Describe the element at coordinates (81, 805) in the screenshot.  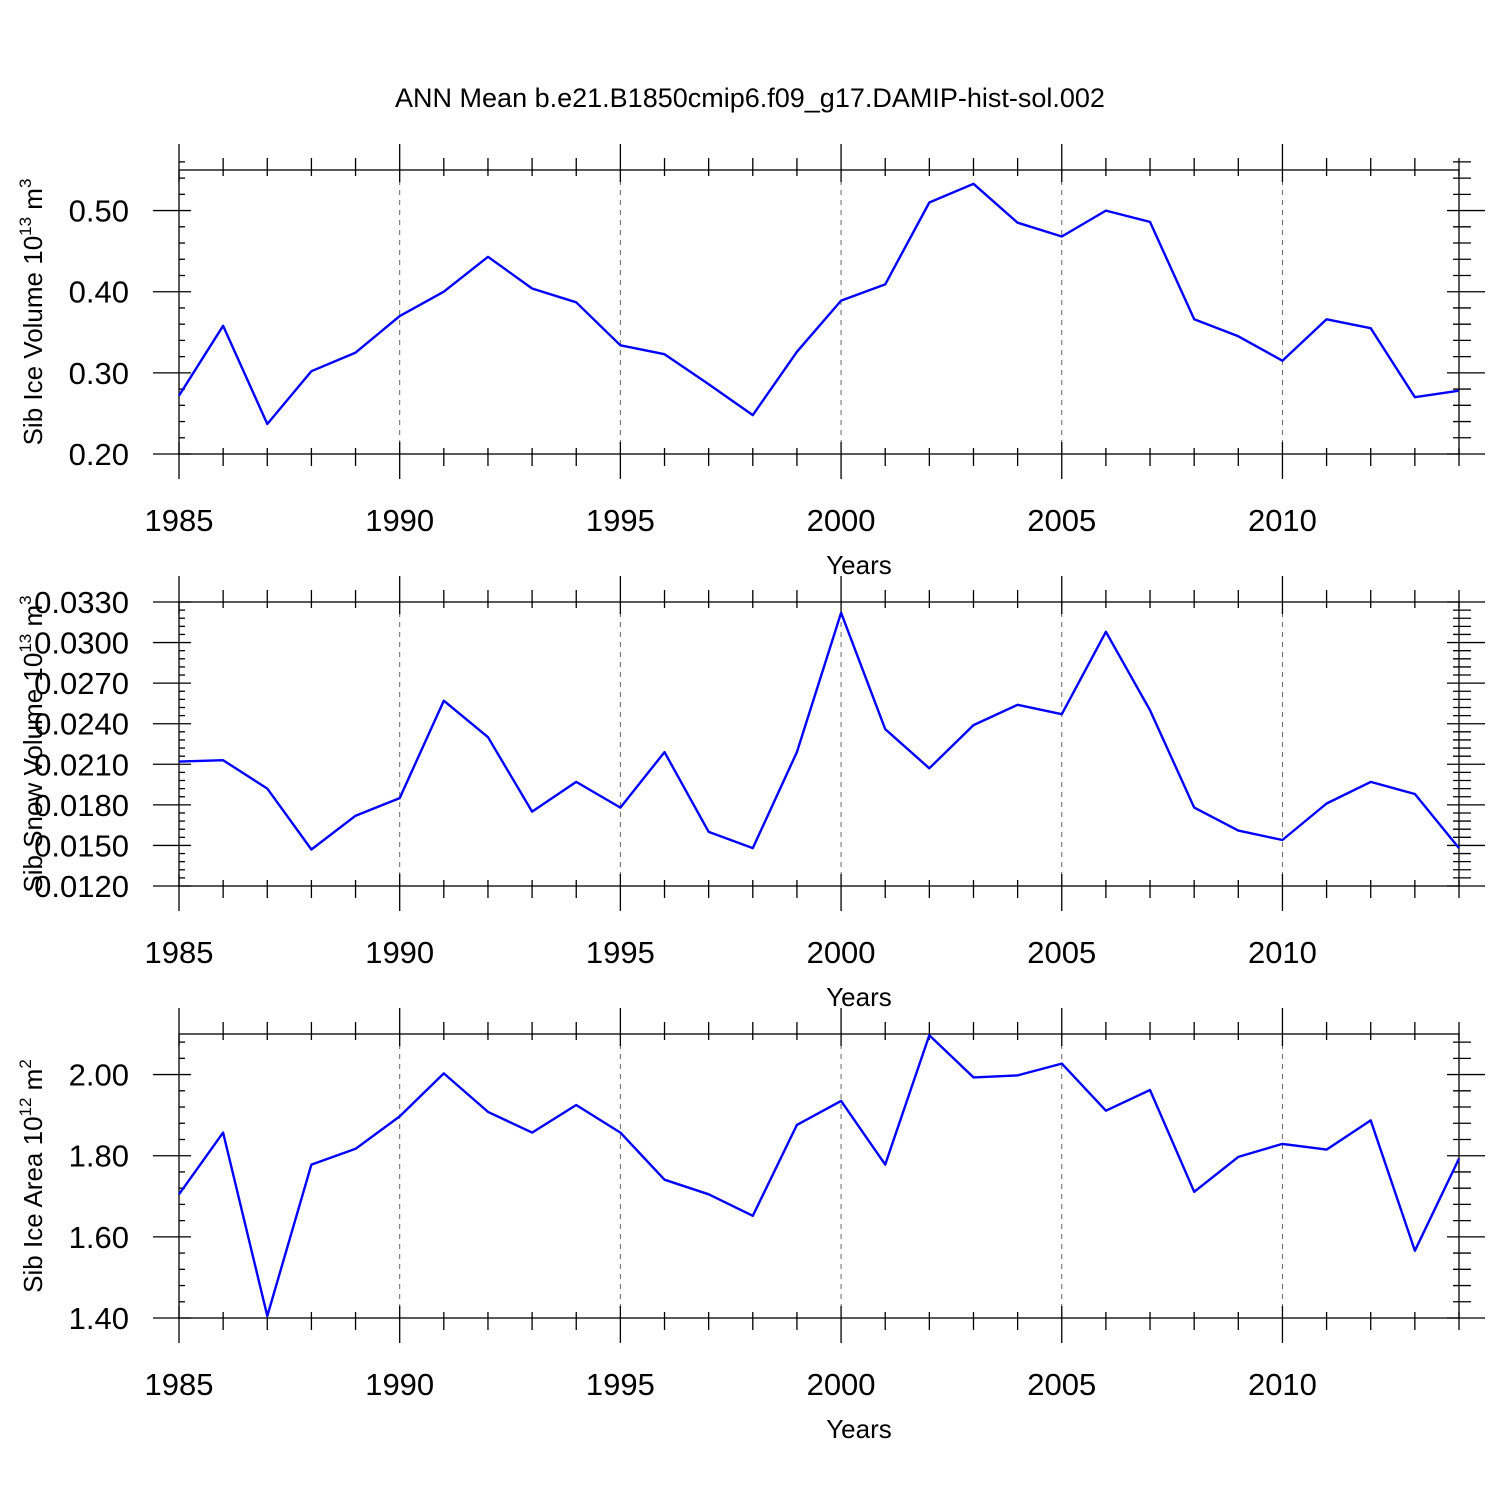
I see `y-tick-label: 0.0180` at that location.